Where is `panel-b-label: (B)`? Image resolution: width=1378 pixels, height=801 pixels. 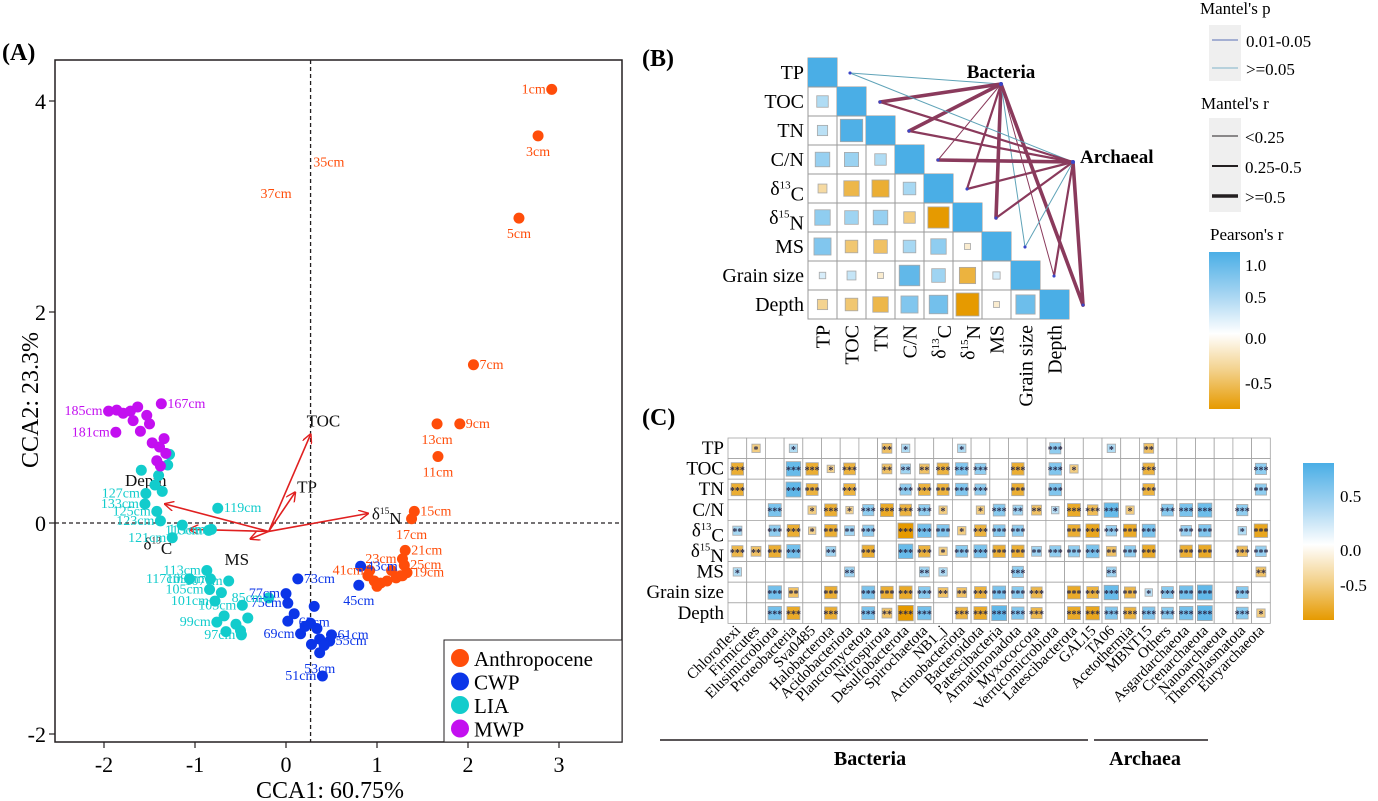 panel-b-label: (B) is located at coordinates (658, 59).